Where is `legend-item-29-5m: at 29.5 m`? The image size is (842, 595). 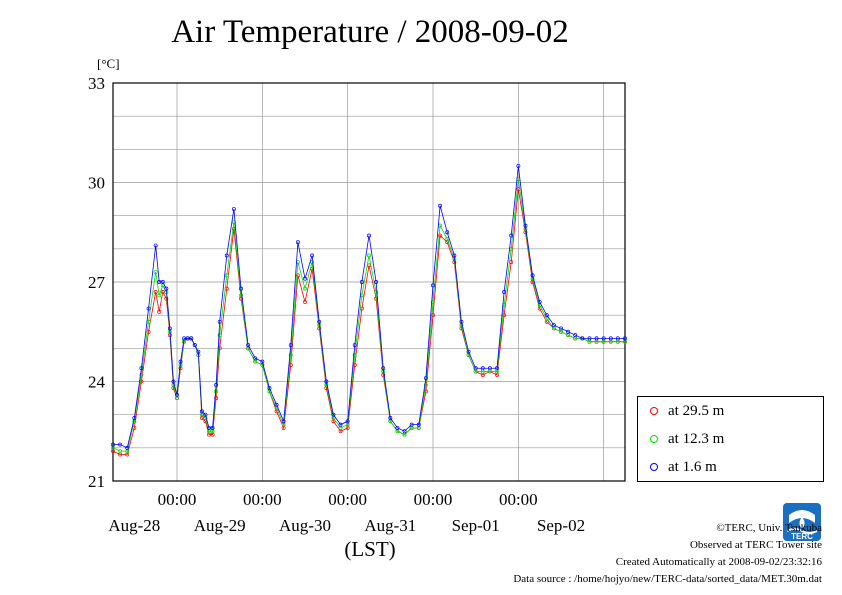
legend-item-29-5m: at 29.5 m is located at coordinates (685, 411).